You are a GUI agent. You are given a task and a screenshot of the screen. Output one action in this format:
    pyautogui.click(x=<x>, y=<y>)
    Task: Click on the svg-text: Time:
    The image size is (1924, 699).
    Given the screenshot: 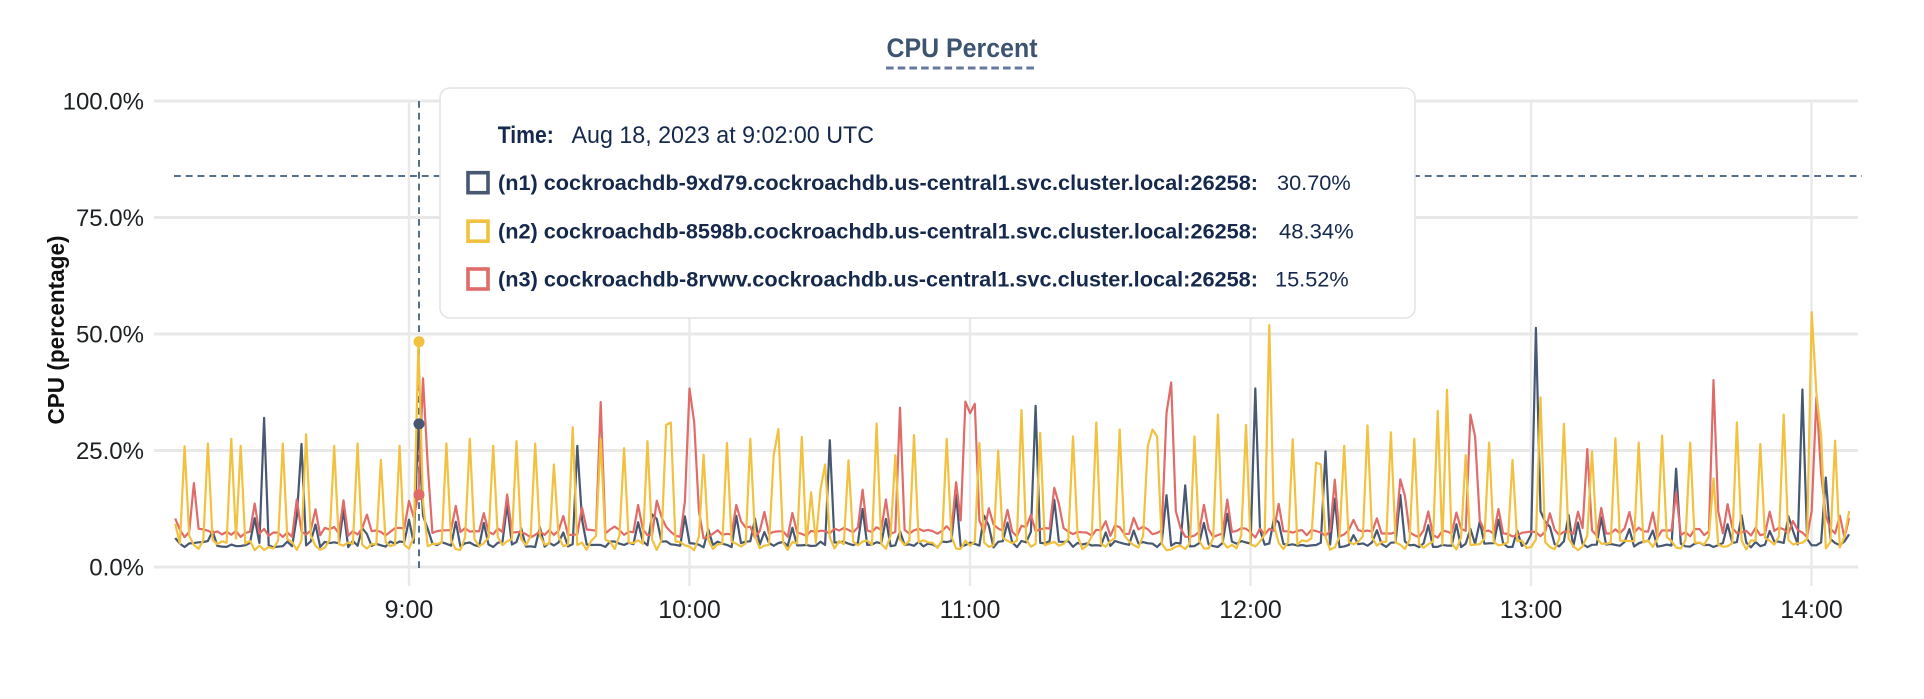 What is the action you would take?
    pyautogui.click(x=526, y=135)
    